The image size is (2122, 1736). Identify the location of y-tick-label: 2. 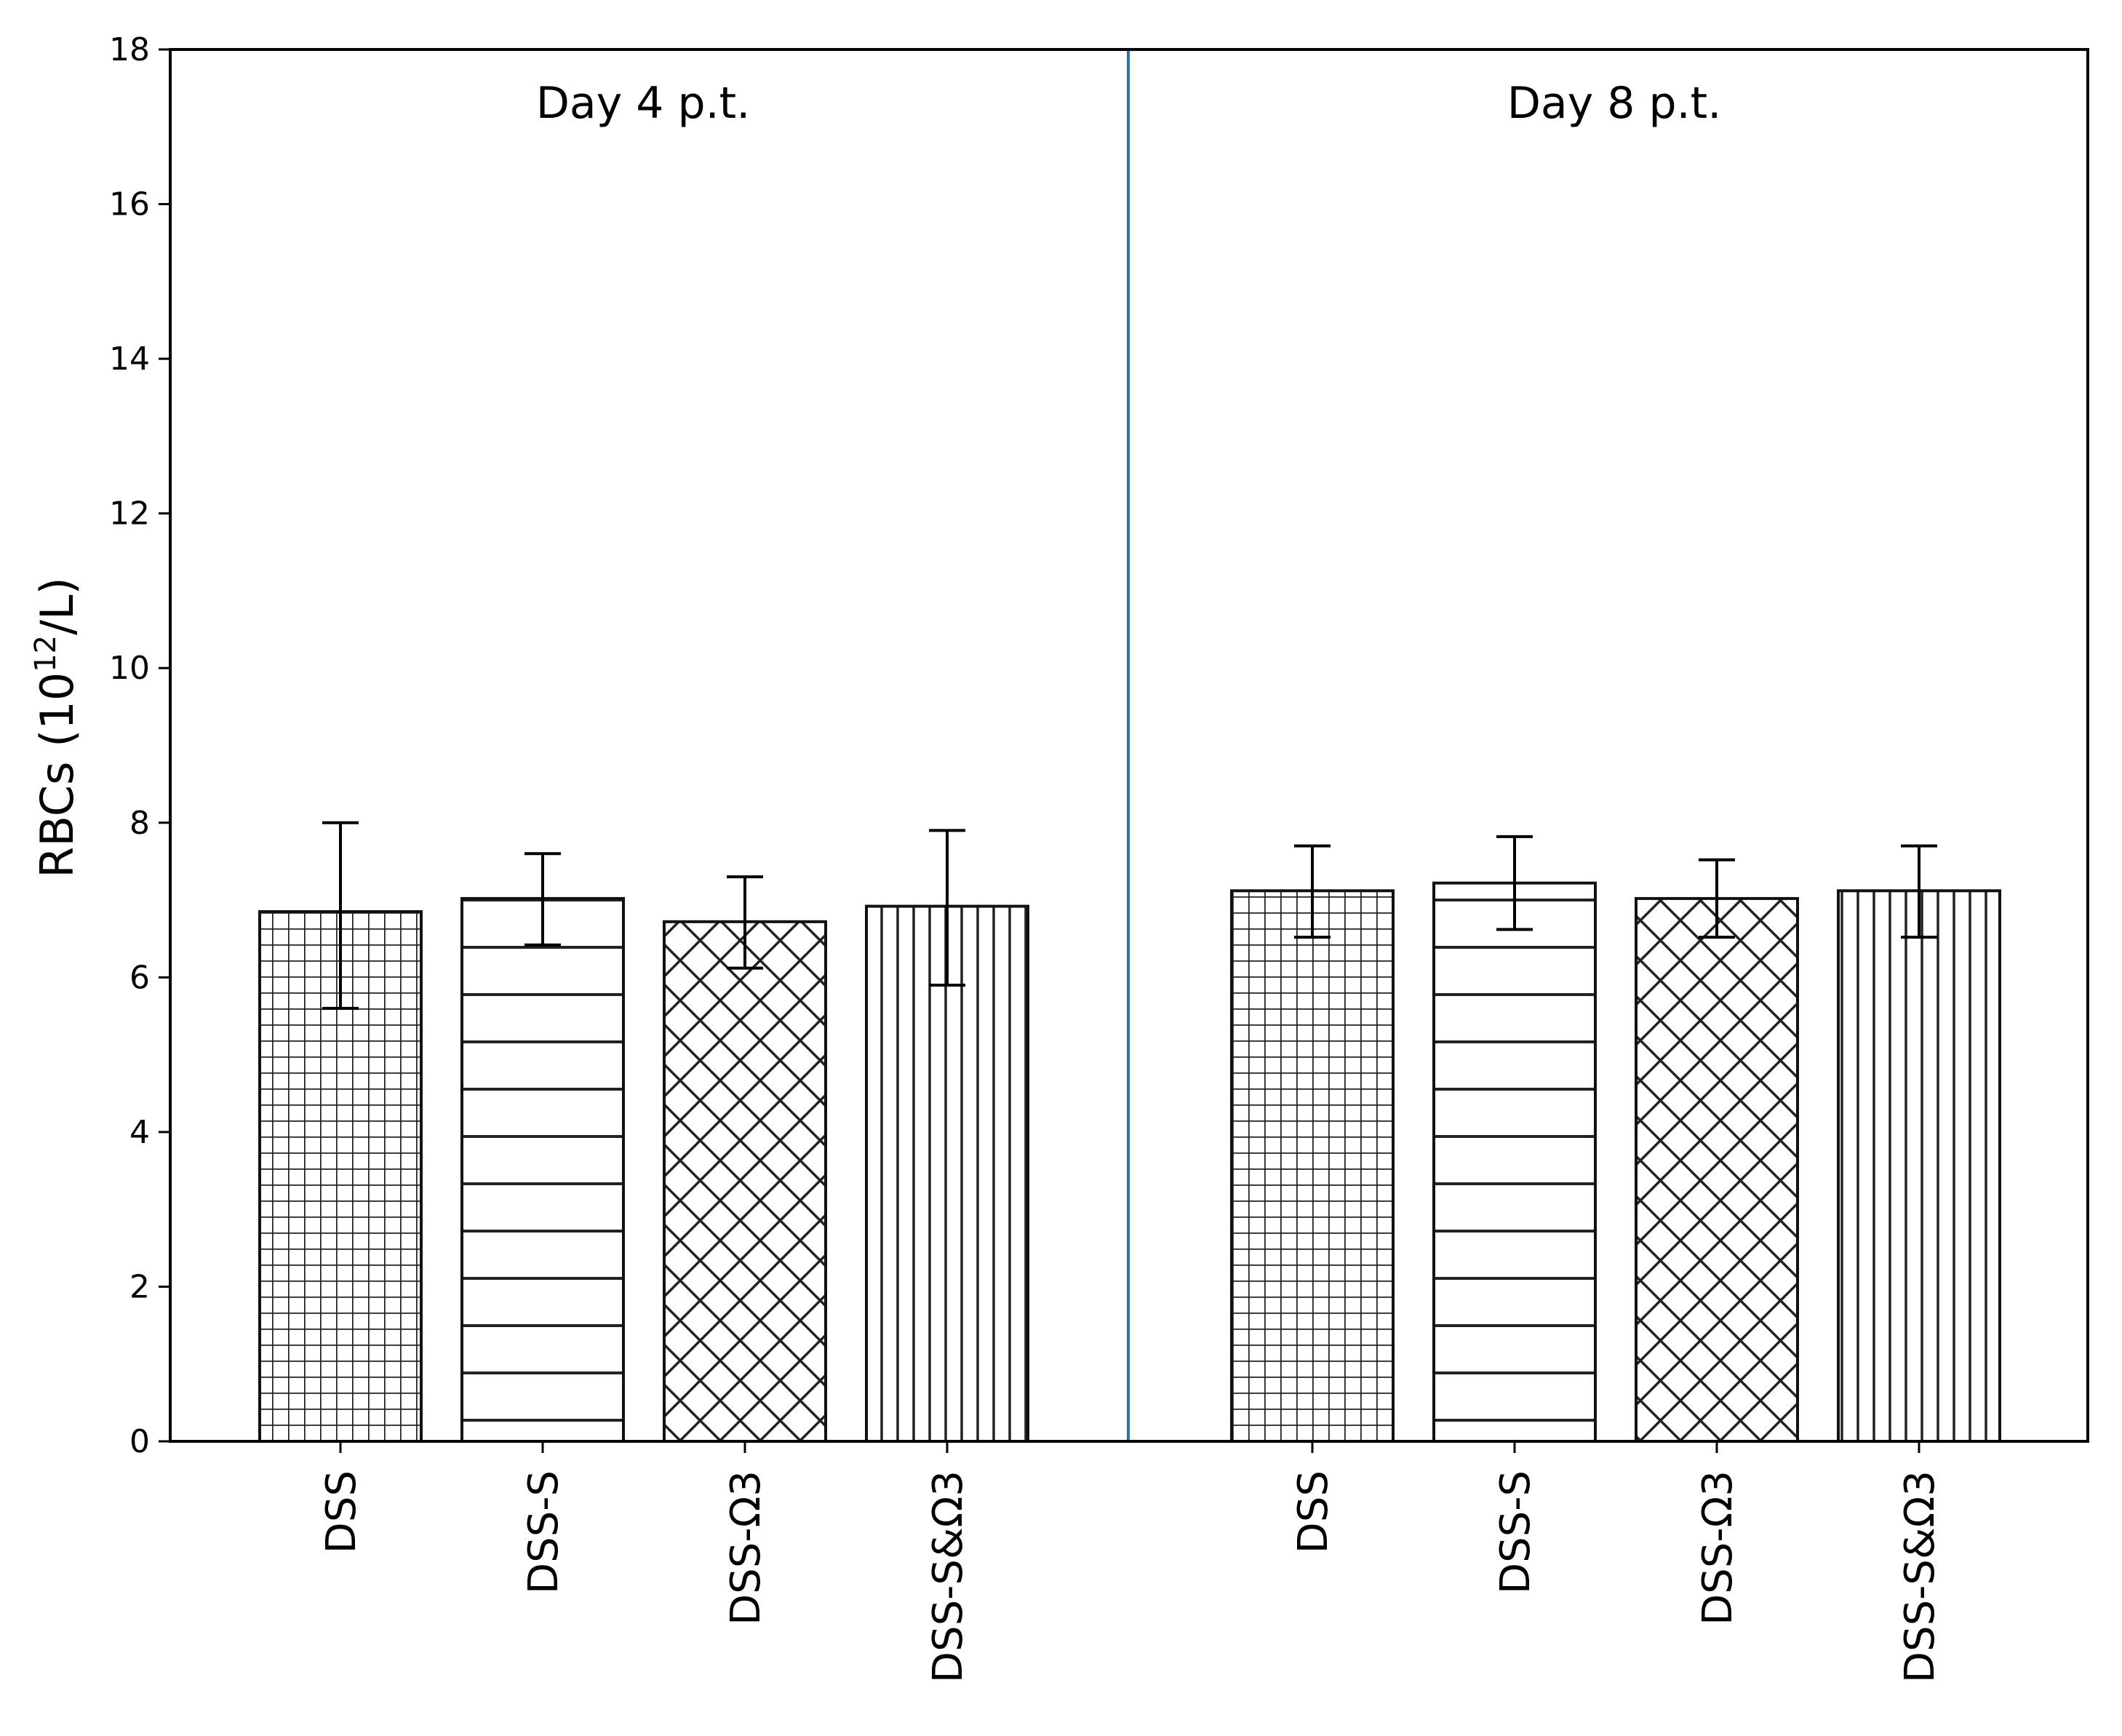
(139, 1287).